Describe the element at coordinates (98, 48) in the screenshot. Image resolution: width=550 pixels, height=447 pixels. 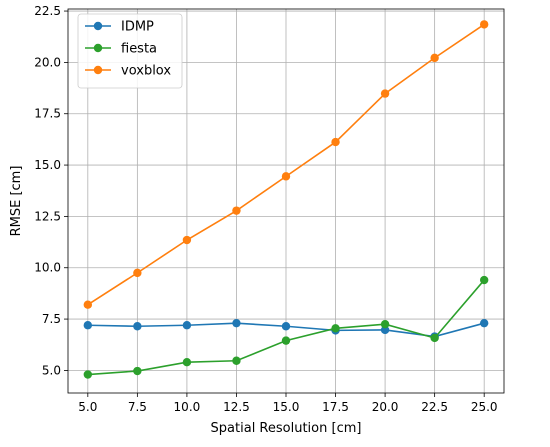
I see `legend-marker-fiesta` at that location.